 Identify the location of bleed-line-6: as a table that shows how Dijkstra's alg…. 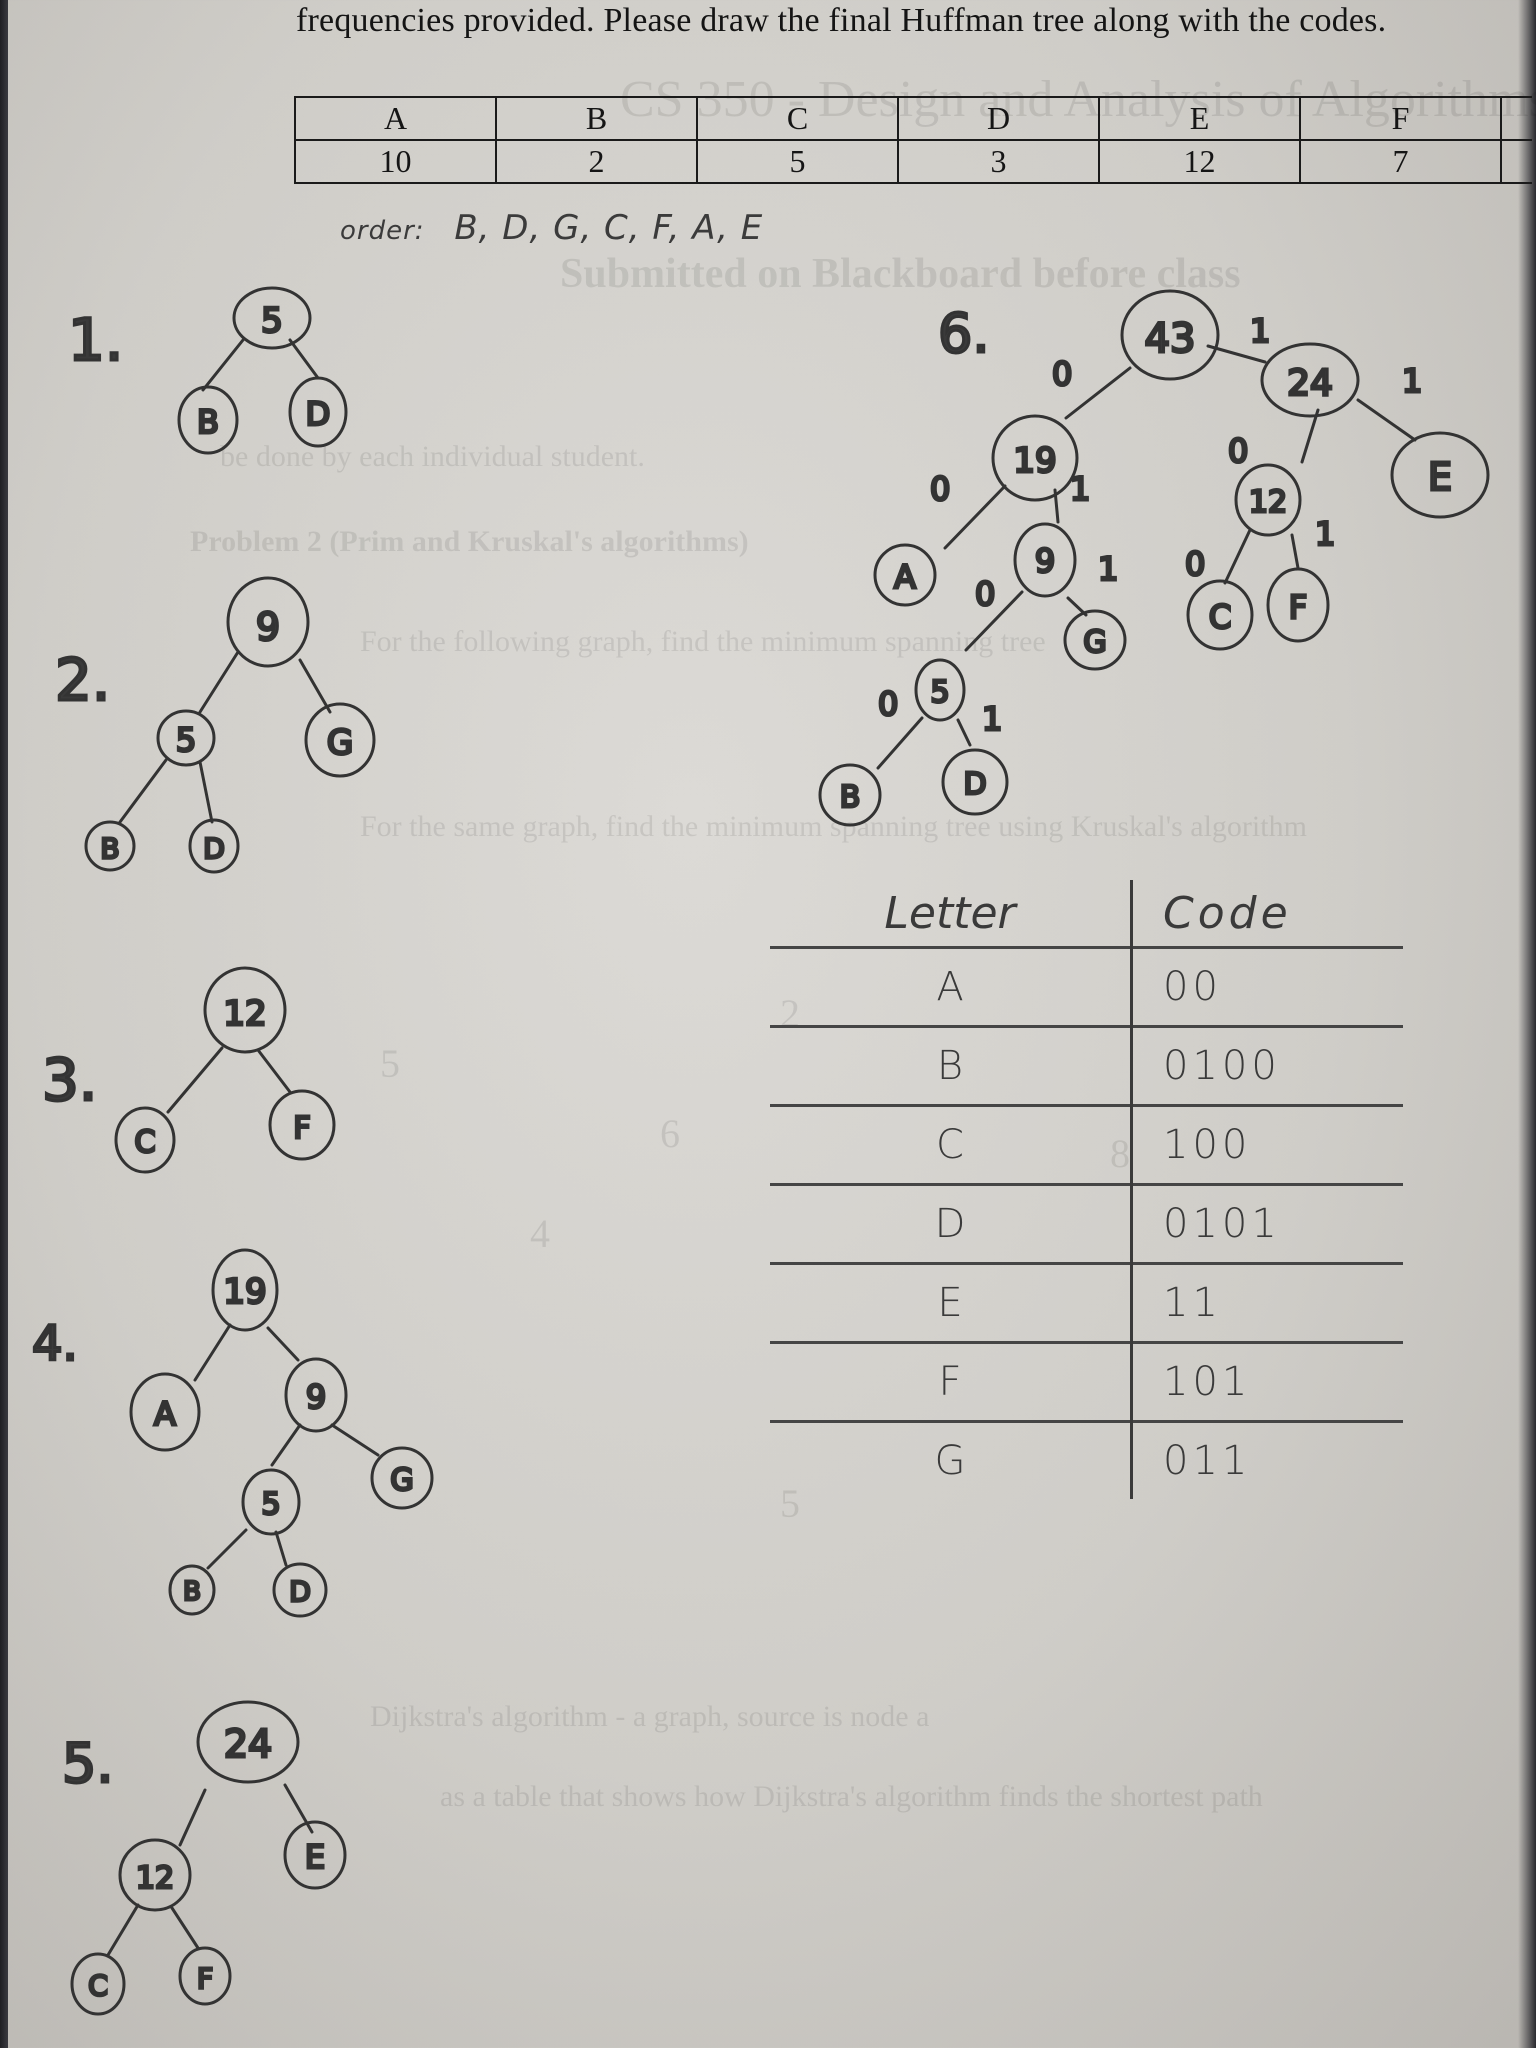
(851, 1796).